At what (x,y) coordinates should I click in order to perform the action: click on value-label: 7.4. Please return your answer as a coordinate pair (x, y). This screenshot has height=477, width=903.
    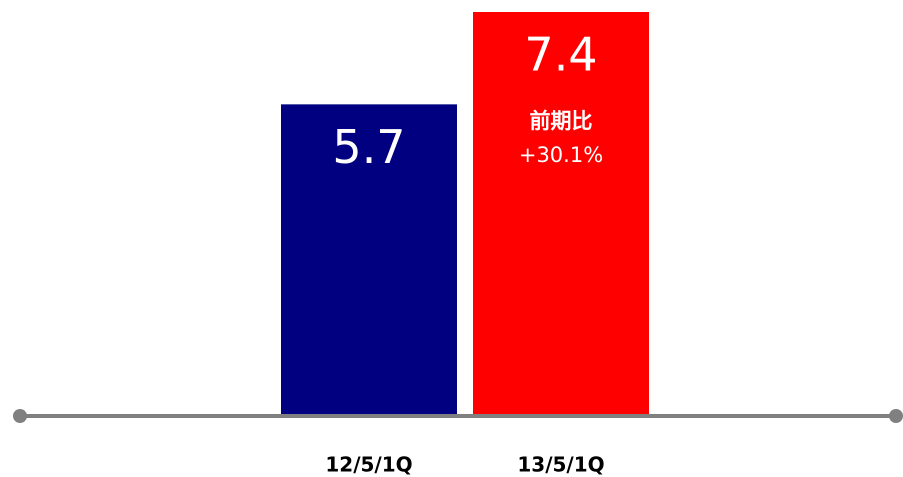
    Looking at the image, I should click on (560, 55).